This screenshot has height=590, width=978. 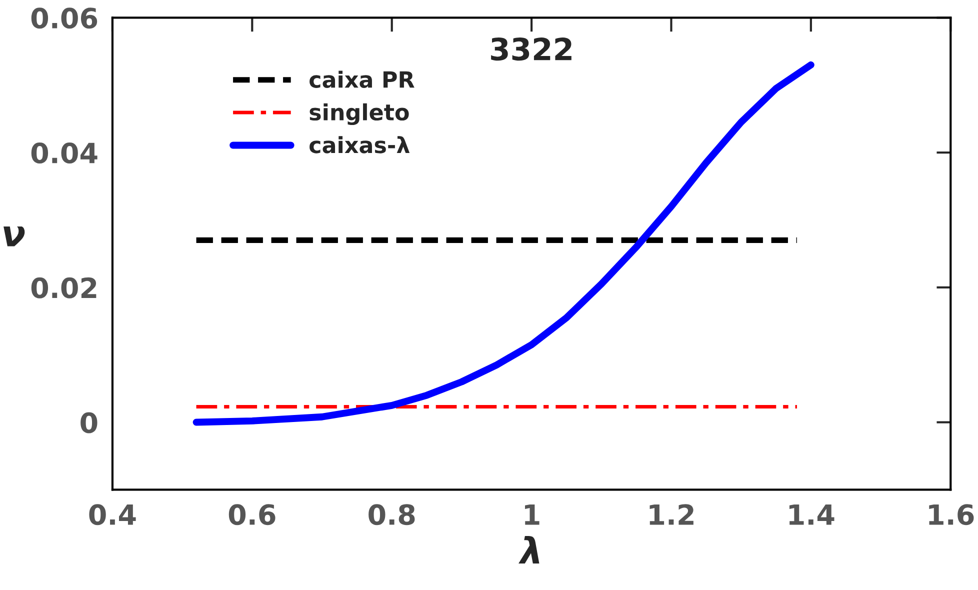 What do you see at coordinates (532, 514) in the screenshot?
I see `x-tick-label: 1` at bounding box center [532, 514].